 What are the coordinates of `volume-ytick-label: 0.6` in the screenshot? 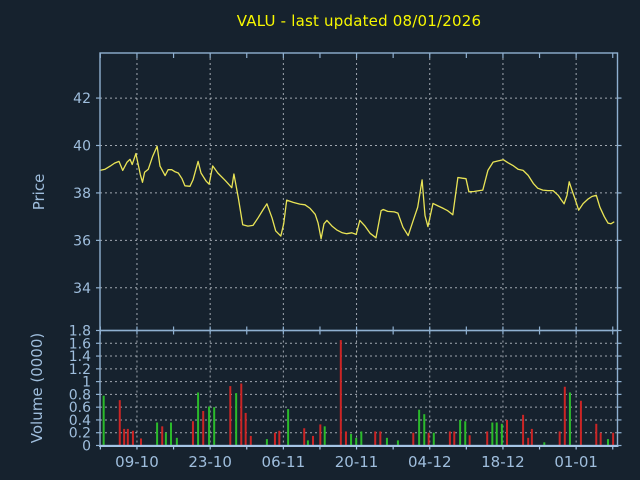 It's located at (80, 408).